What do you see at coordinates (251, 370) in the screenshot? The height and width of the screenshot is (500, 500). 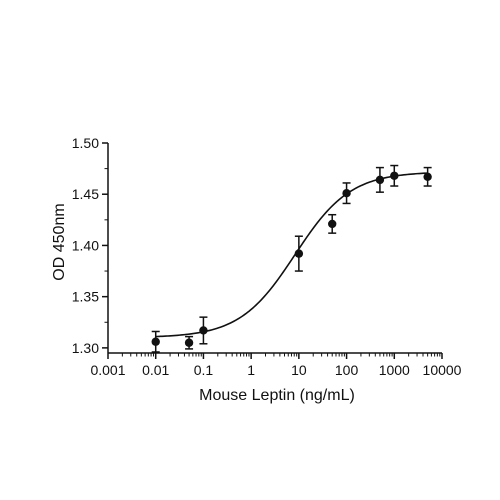 I see `x-tick-label: 1` at bounding box center [251, 370].